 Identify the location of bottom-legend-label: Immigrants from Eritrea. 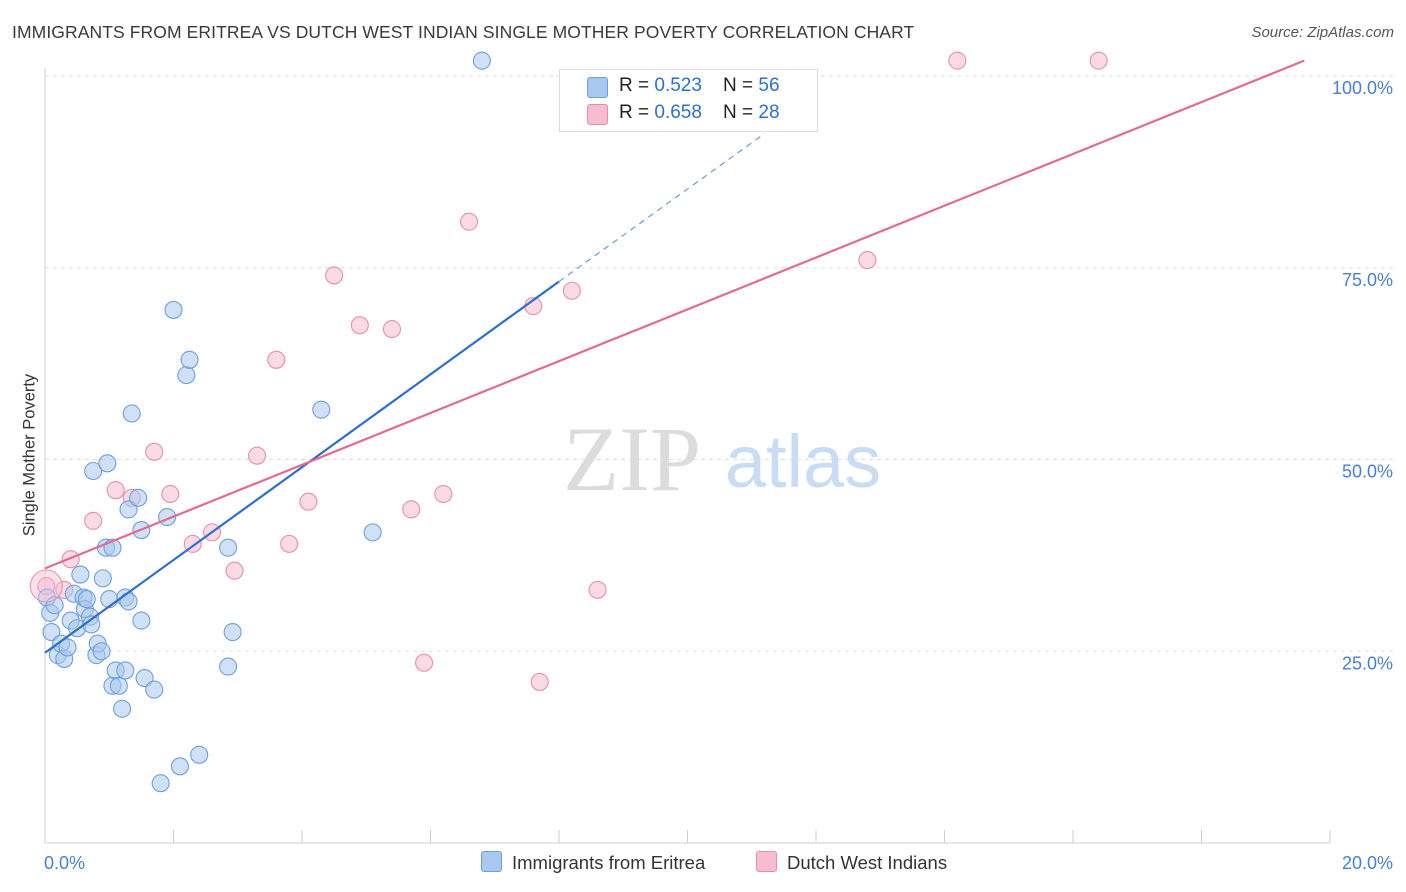
(609, 862).